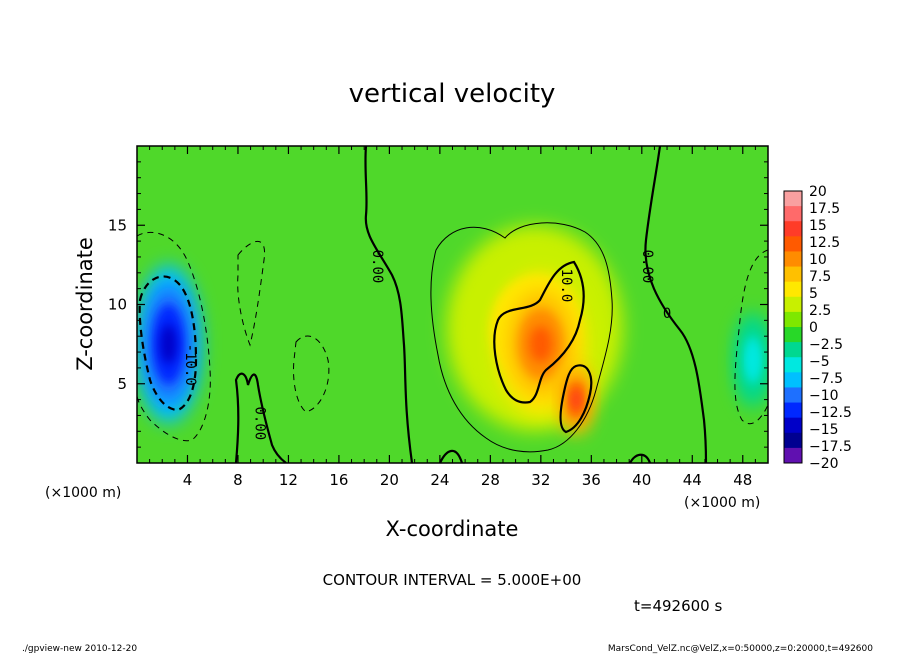 This screenshot has width=904, height=654. I want to click on x-unit-label: (×1000 m), so click(722, 503).